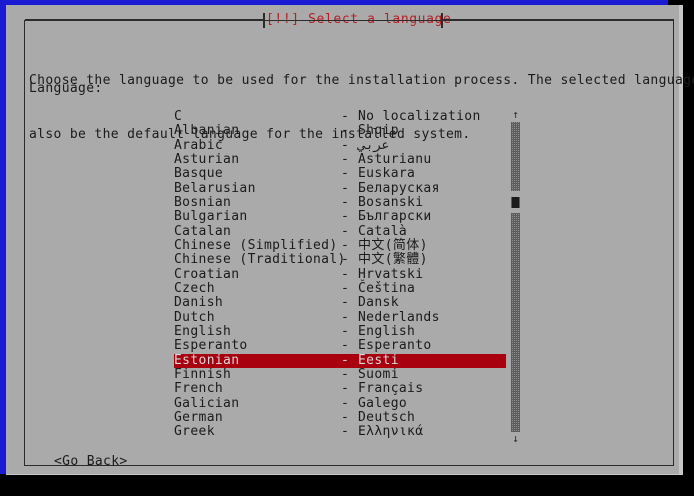 Image resolution: width=694 pixels, height=496 pixels. What do you see at coordinates (199, 389) in the screenshot?
I see `language-name: French` at bounding box center [199, 389].